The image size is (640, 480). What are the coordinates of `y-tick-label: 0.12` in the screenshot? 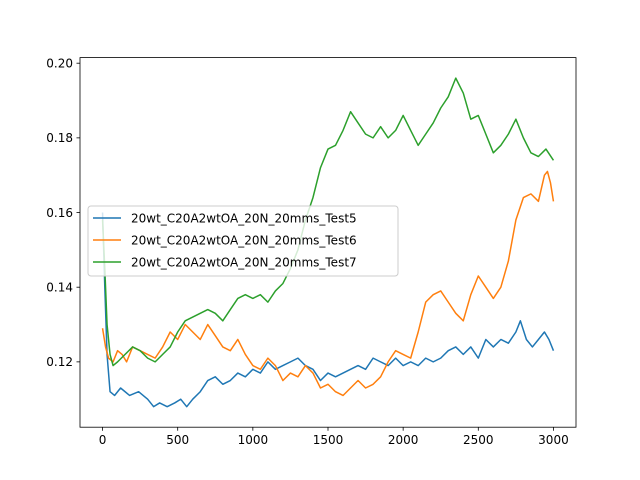 It's located at (59, 362).